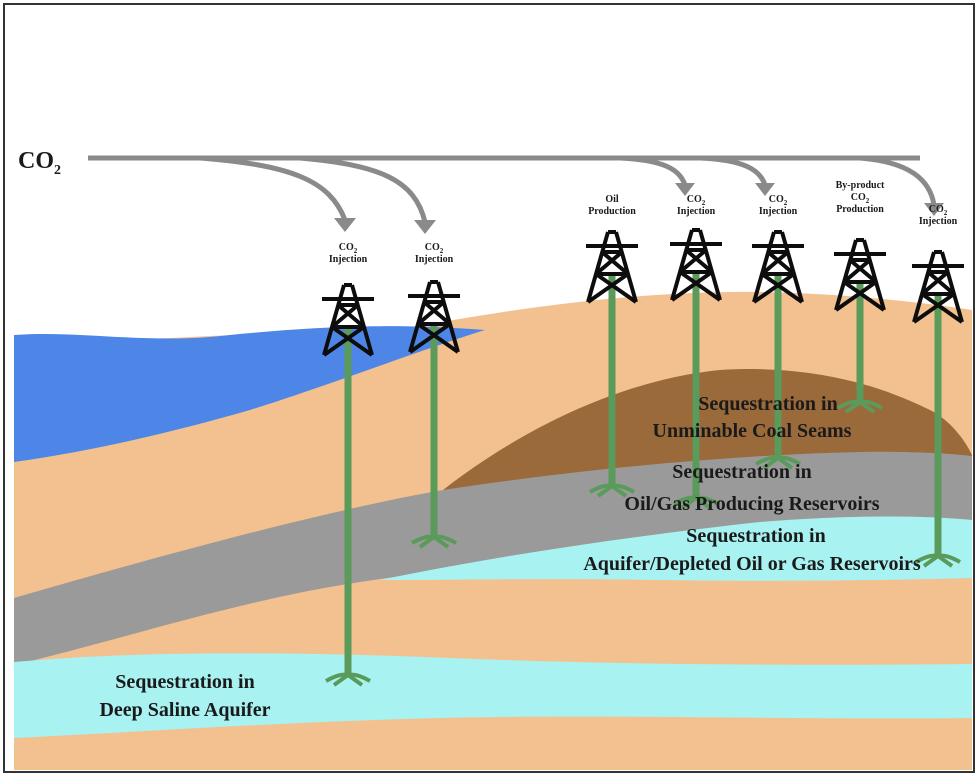 The image size is (978, 776). Describe the element at coordinates (184, 682) in the screenshot. I see `zone-deep-saline-label-1: Sequestration in` at that location.